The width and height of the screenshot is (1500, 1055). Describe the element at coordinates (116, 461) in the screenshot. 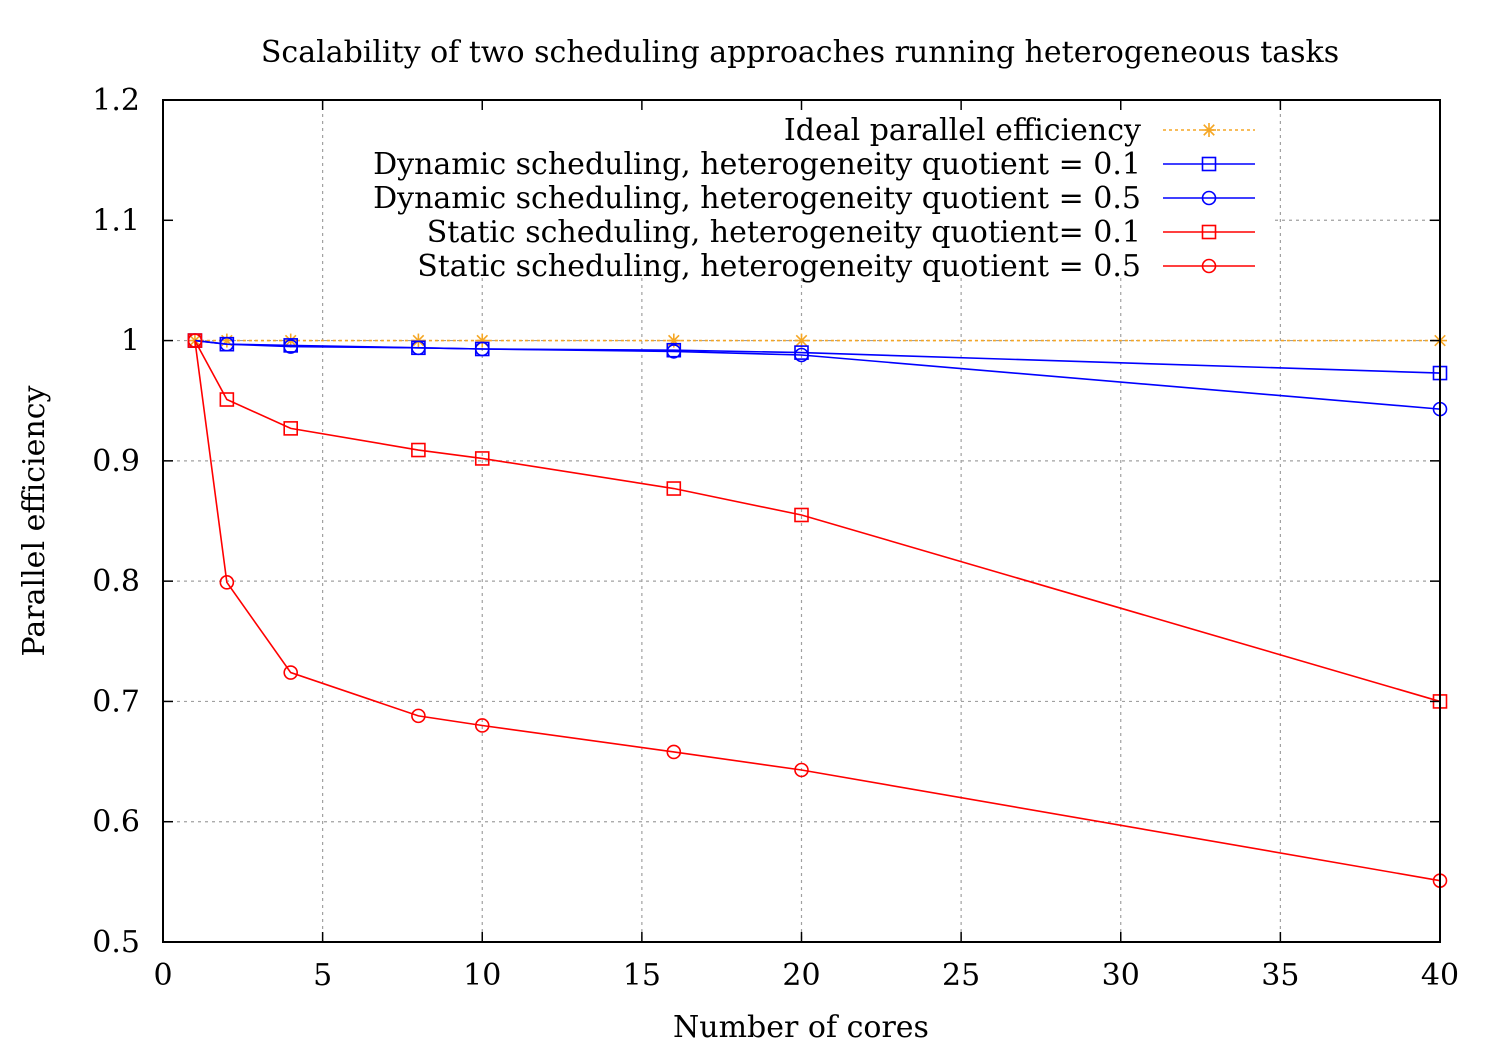

I see `y-tick-label: 0.9` at that location.